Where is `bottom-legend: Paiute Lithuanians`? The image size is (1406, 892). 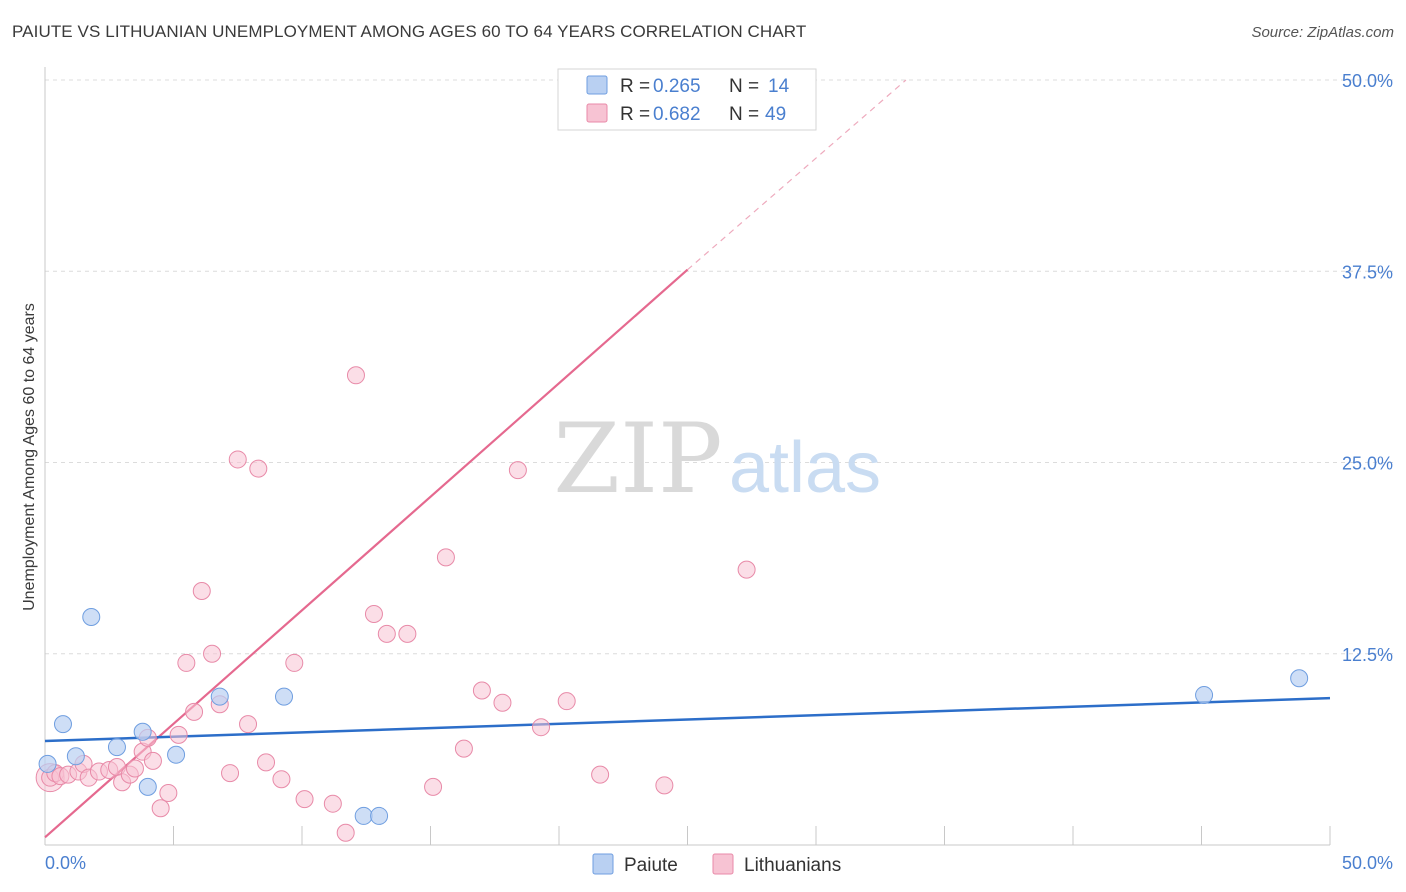
bottom-legend: Paiute Lithuanians is located at coordinates (716, 864).